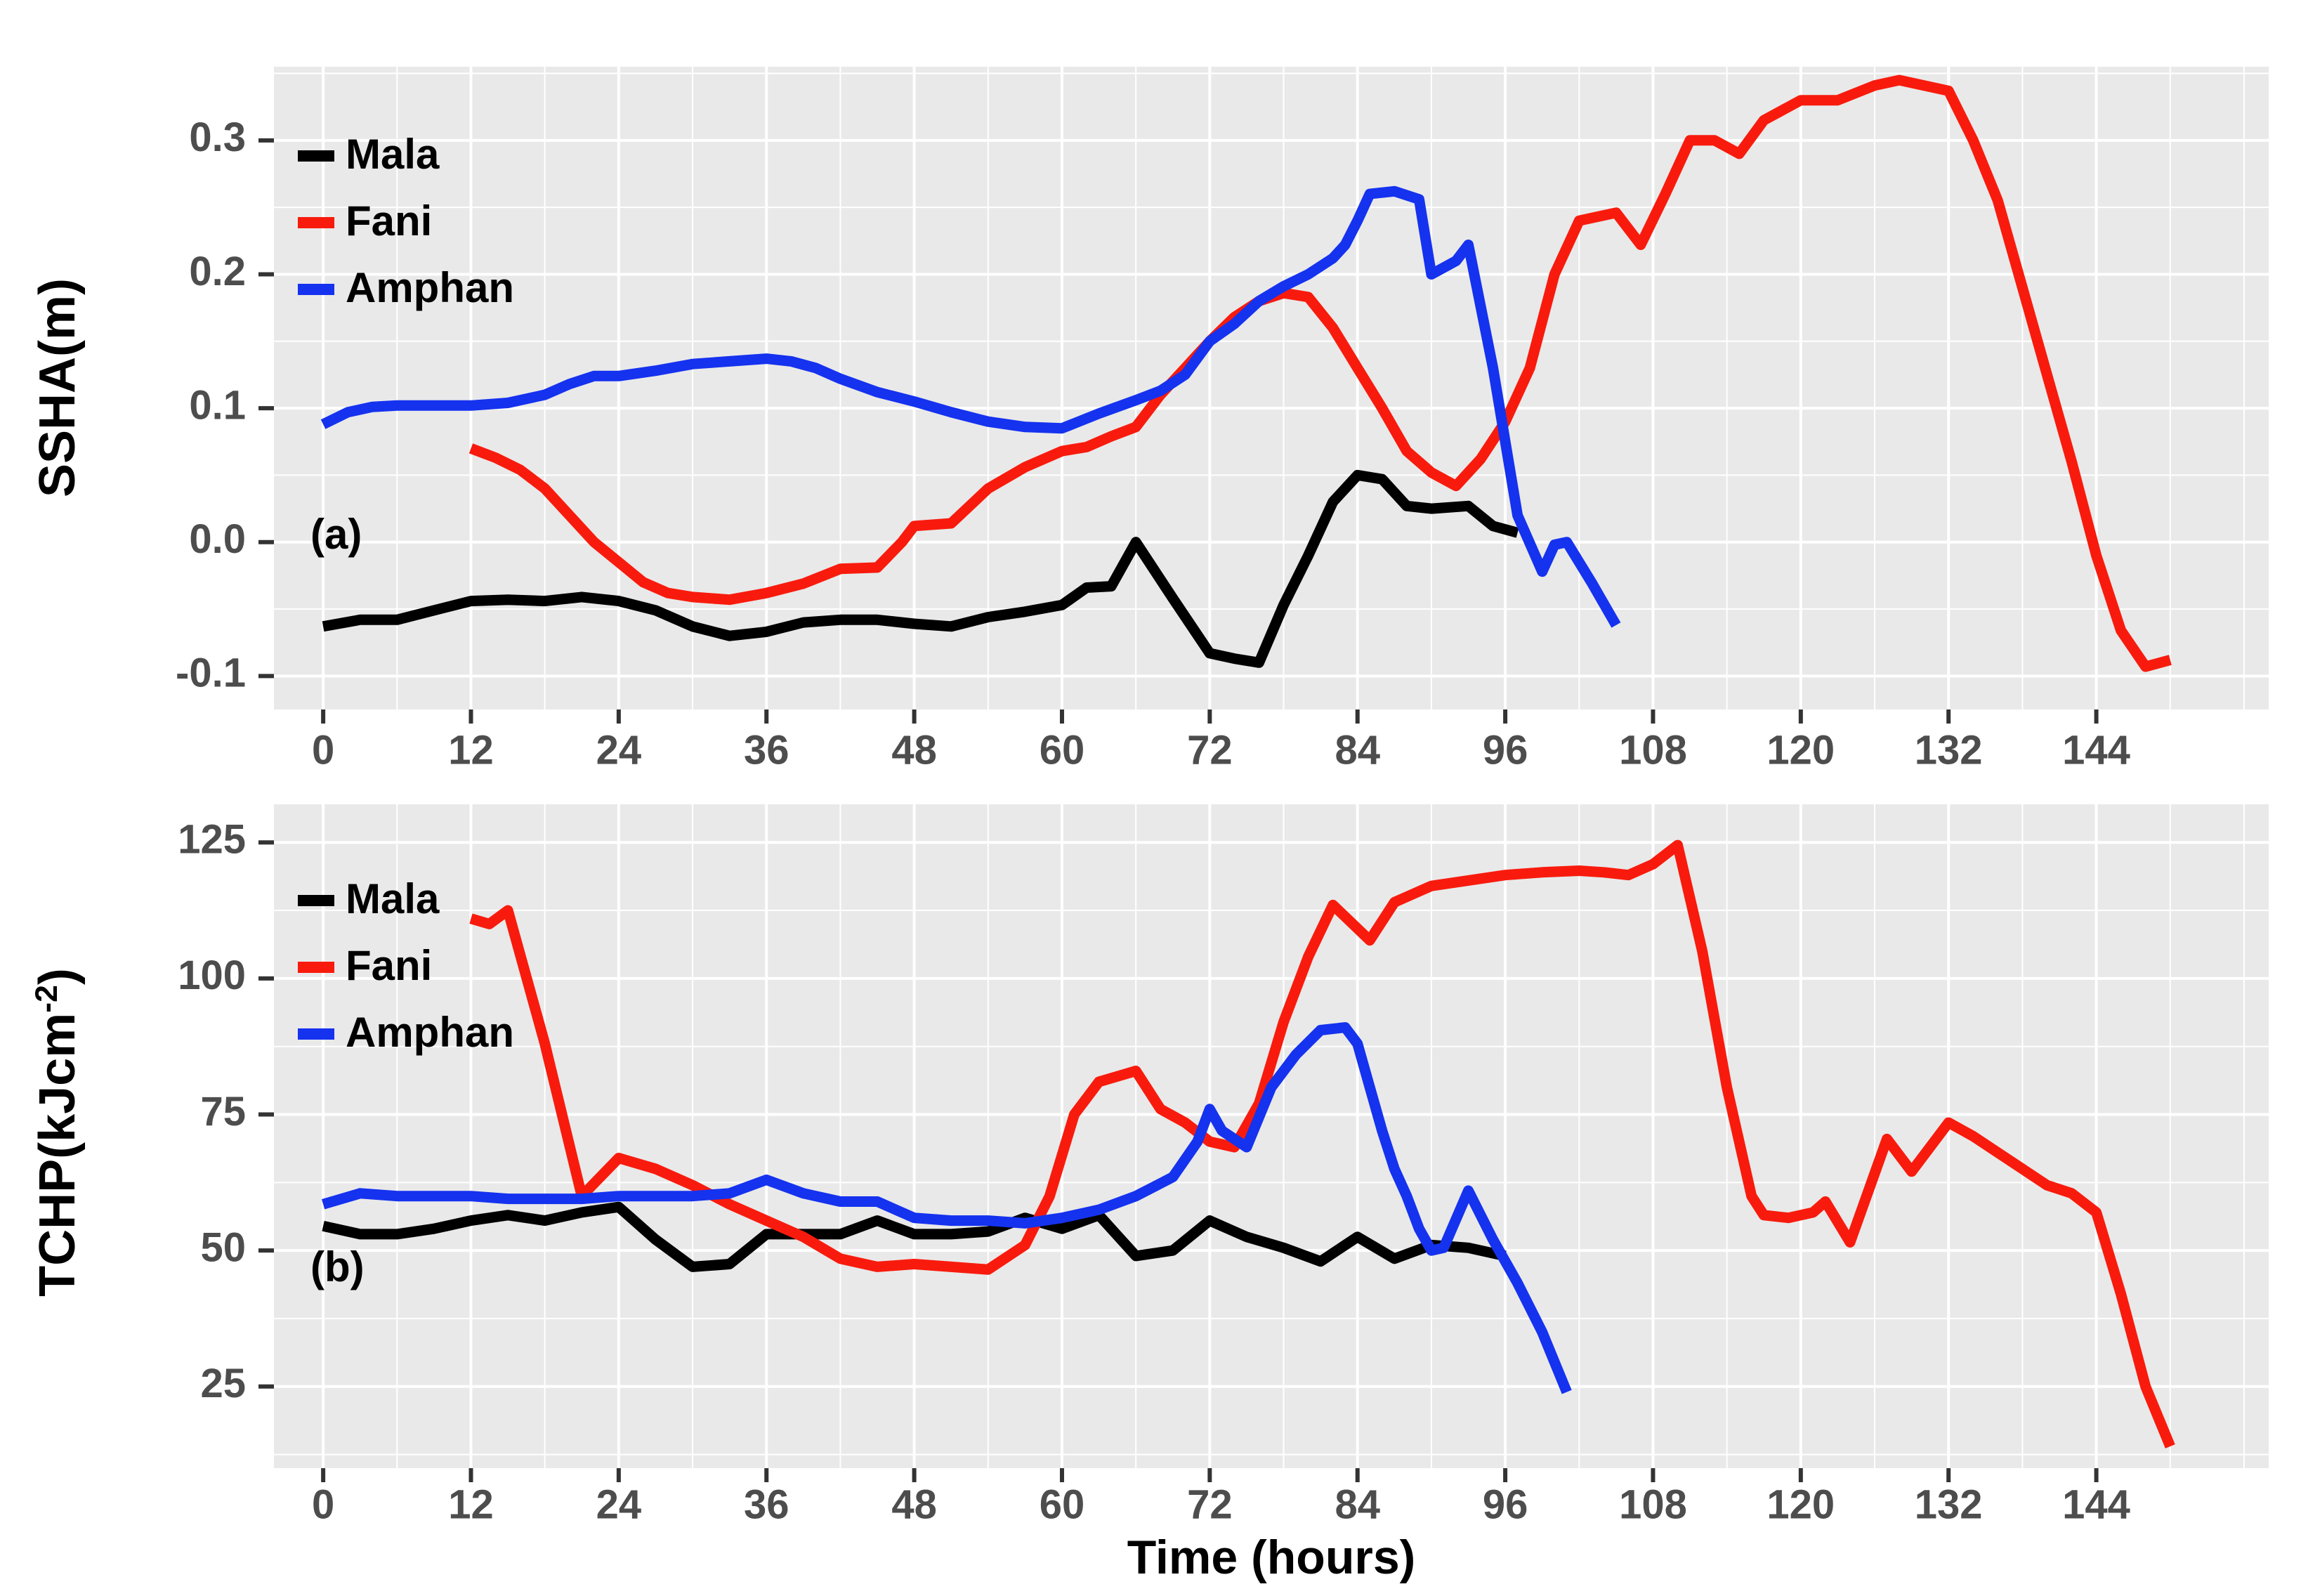 The width and height of the screenshot is (2301, 1596). I want to click on y-axis-title-tchp-superscript: -2, so click(46, 999).